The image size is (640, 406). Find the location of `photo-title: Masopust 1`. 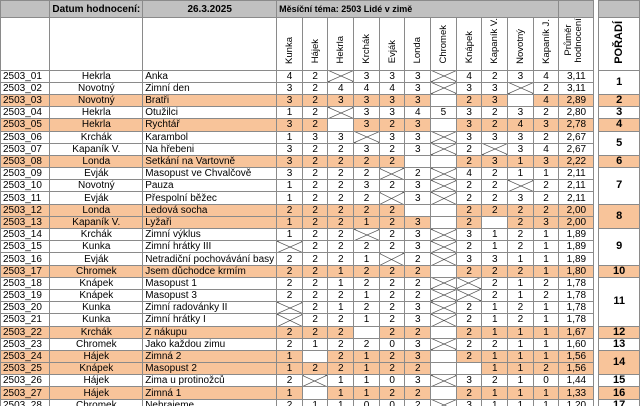

photo-title: Masopust 1 is located at coordinates (210, 283).